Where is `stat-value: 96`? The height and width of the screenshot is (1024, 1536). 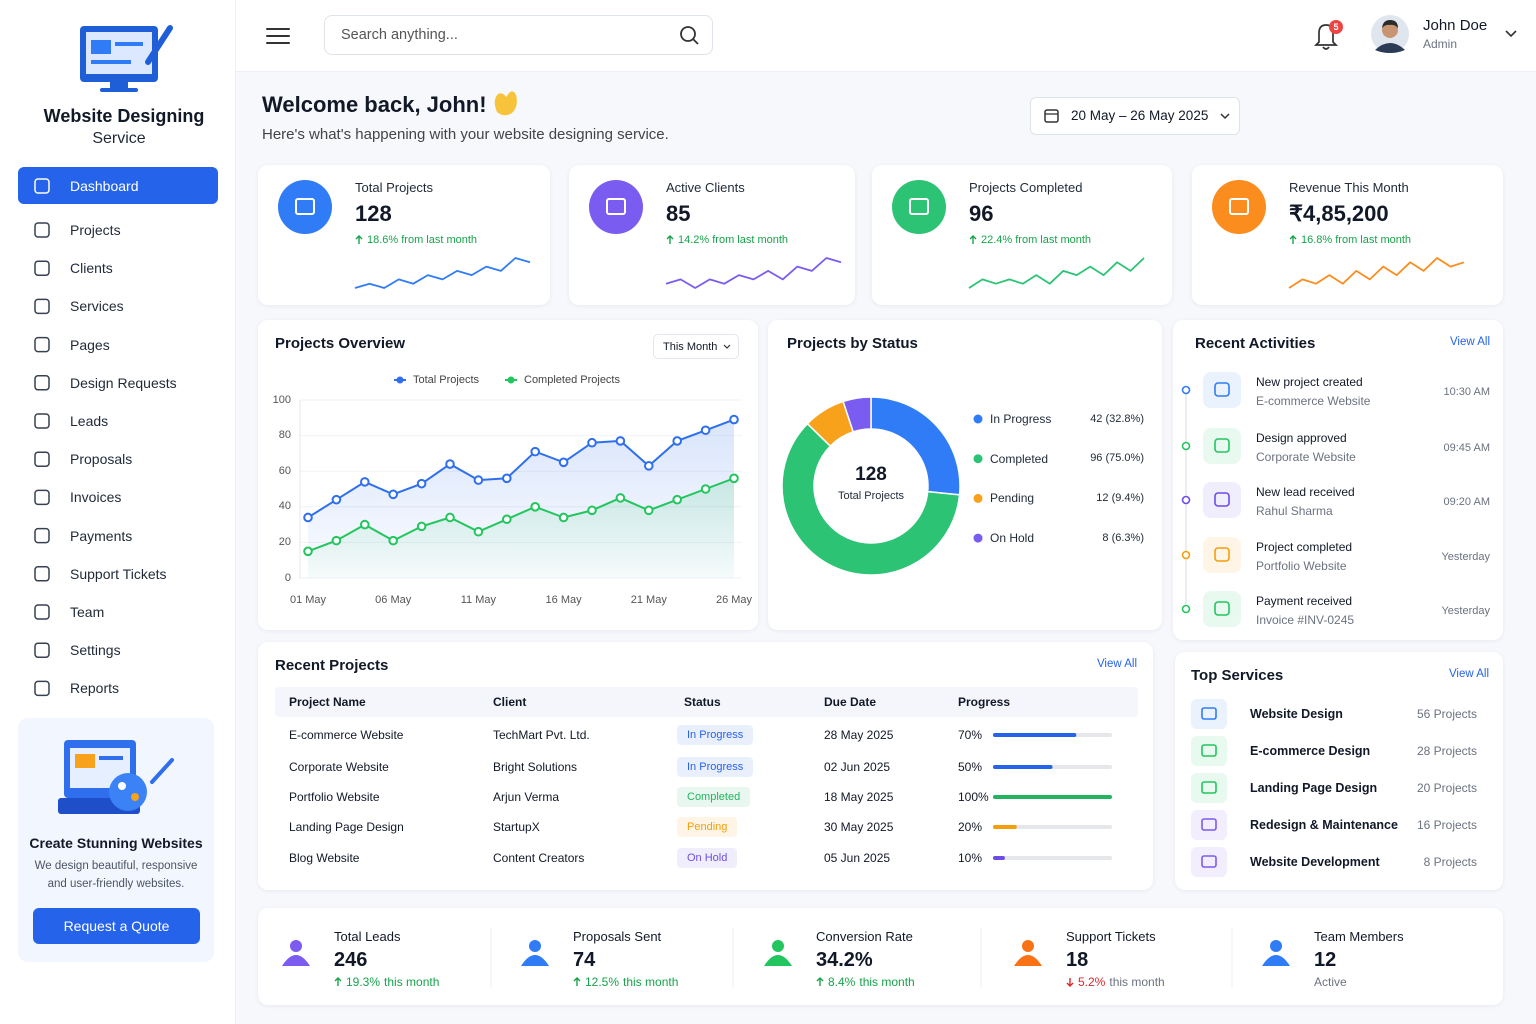
stat-value: 96 is located at coordinates (981, 213).